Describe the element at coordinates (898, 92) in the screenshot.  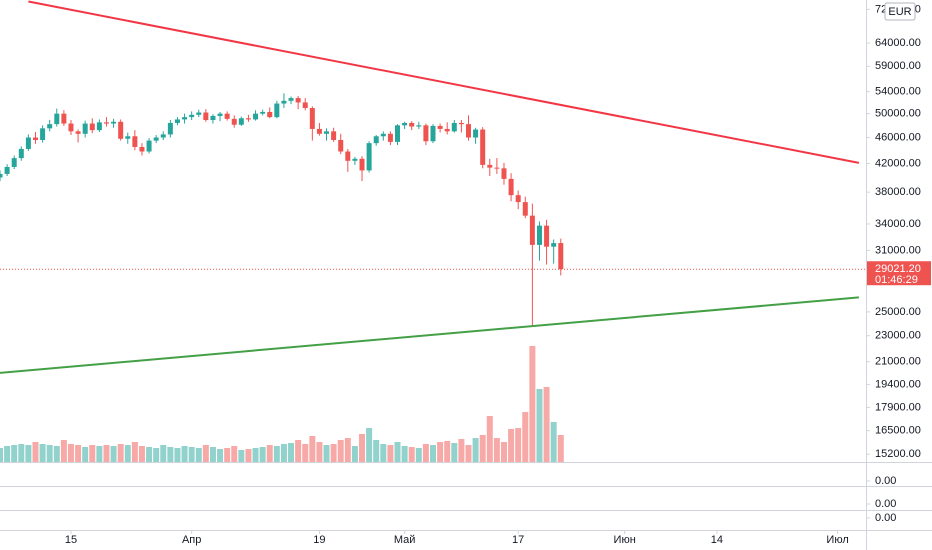
I see `y-tick-label: 54000.00` at that location.